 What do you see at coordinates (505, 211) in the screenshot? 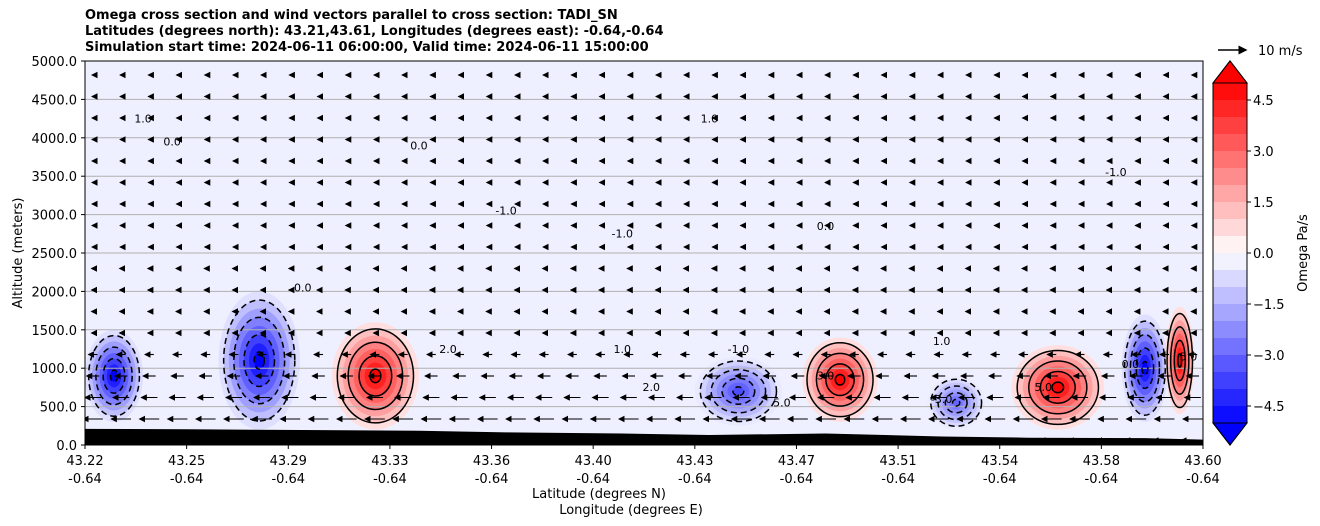
I see `contour-label-5: -1.0` at bounding box center [505, 211].